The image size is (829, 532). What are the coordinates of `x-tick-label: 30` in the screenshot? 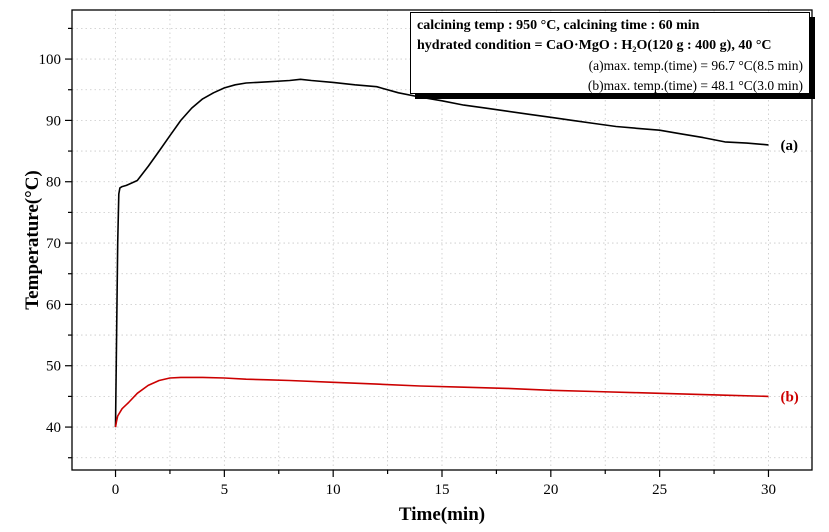 It's located at (768, 490).